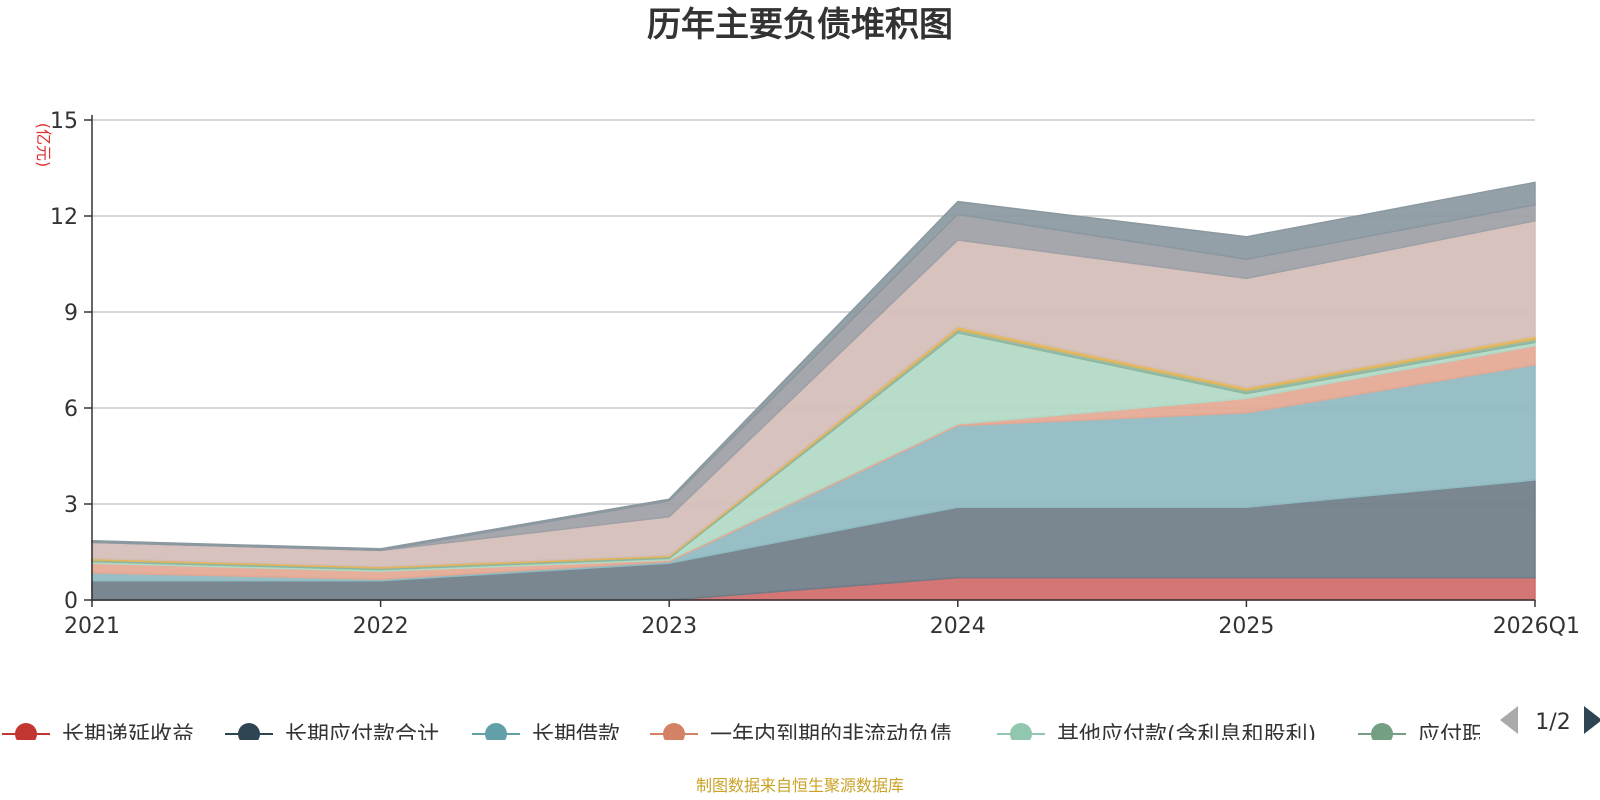  I want to click on legend-label: 应付职, so click(1451, 735).